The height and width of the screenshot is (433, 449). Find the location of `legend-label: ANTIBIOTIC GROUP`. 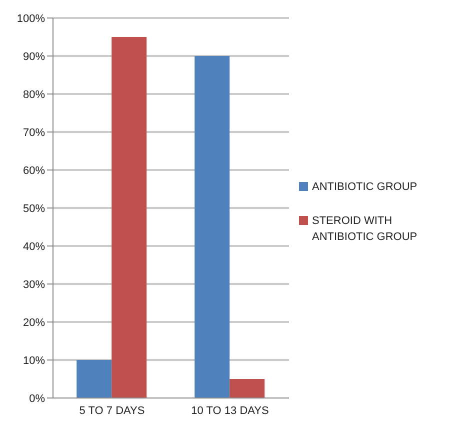

legend-label: ANTIBIOTIC GROUP is located at coordinates (365, 187).